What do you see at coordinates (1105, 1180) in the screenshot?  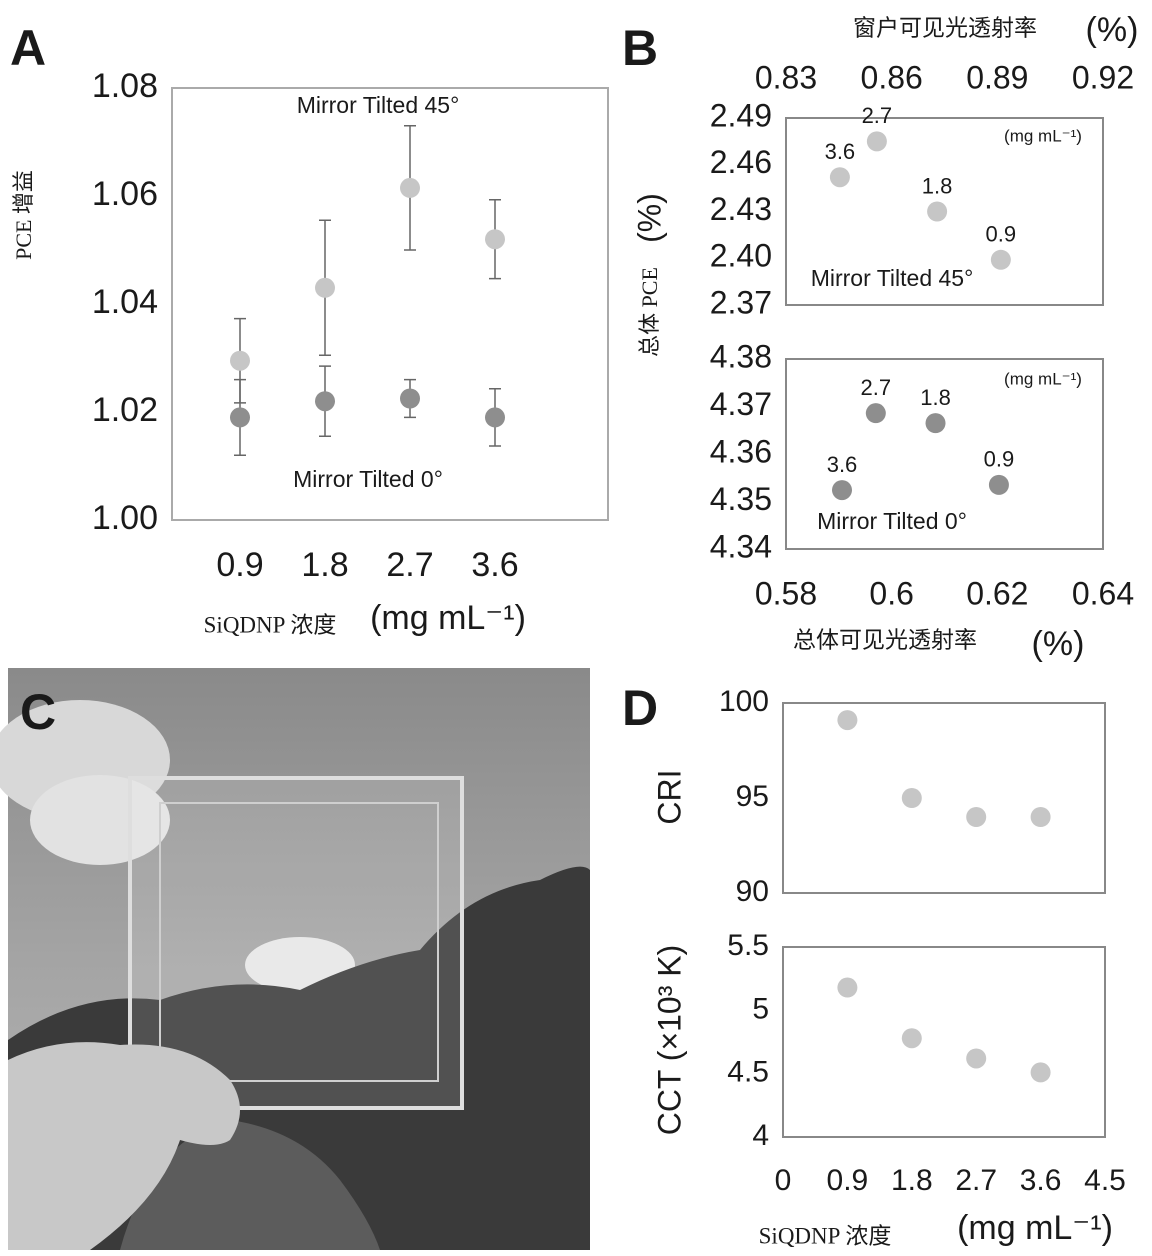 I see `x-tick-label: 4.5` at bounding box center [1105, 1180].